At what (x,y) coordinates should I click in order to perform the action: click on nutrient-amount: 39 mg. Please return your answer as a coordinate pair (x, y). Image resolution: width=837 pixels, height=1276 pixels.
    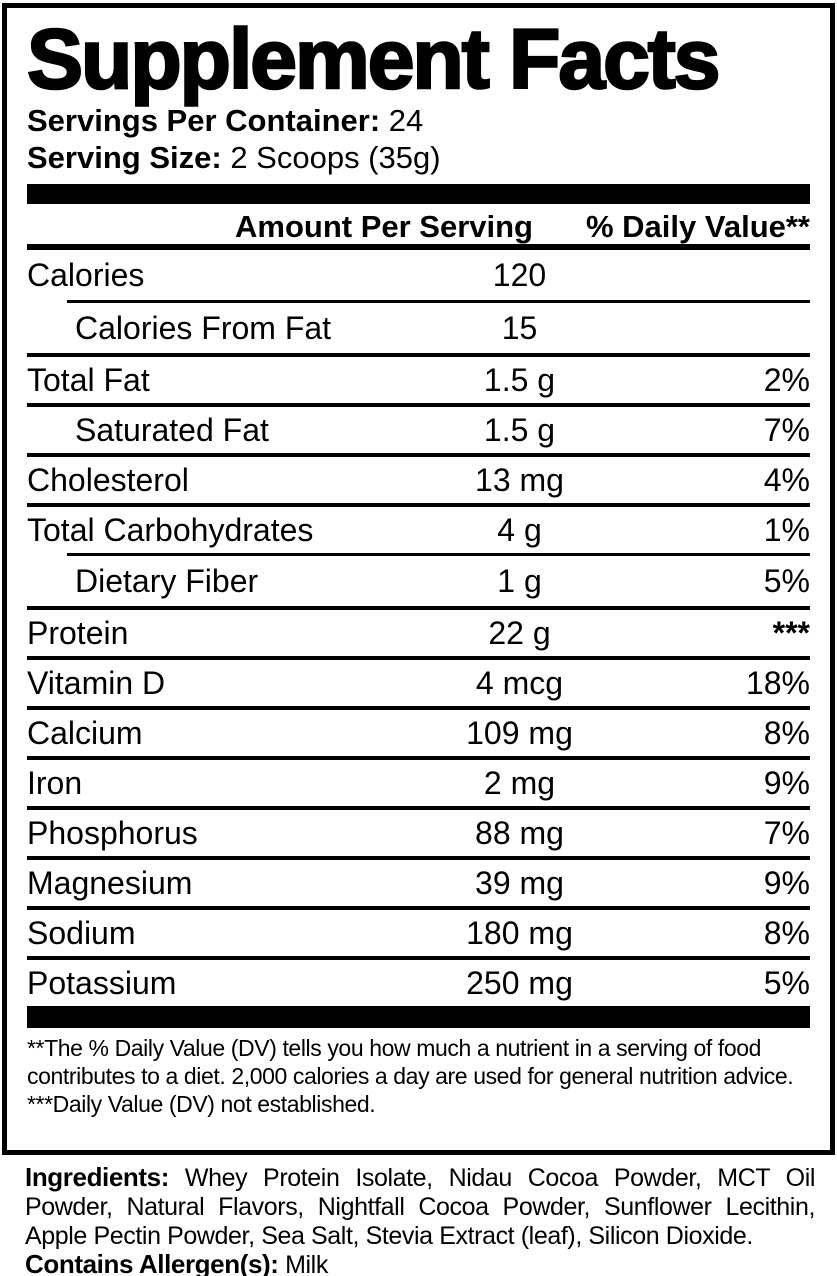
    Looking at the image, I should click on (519, 882).